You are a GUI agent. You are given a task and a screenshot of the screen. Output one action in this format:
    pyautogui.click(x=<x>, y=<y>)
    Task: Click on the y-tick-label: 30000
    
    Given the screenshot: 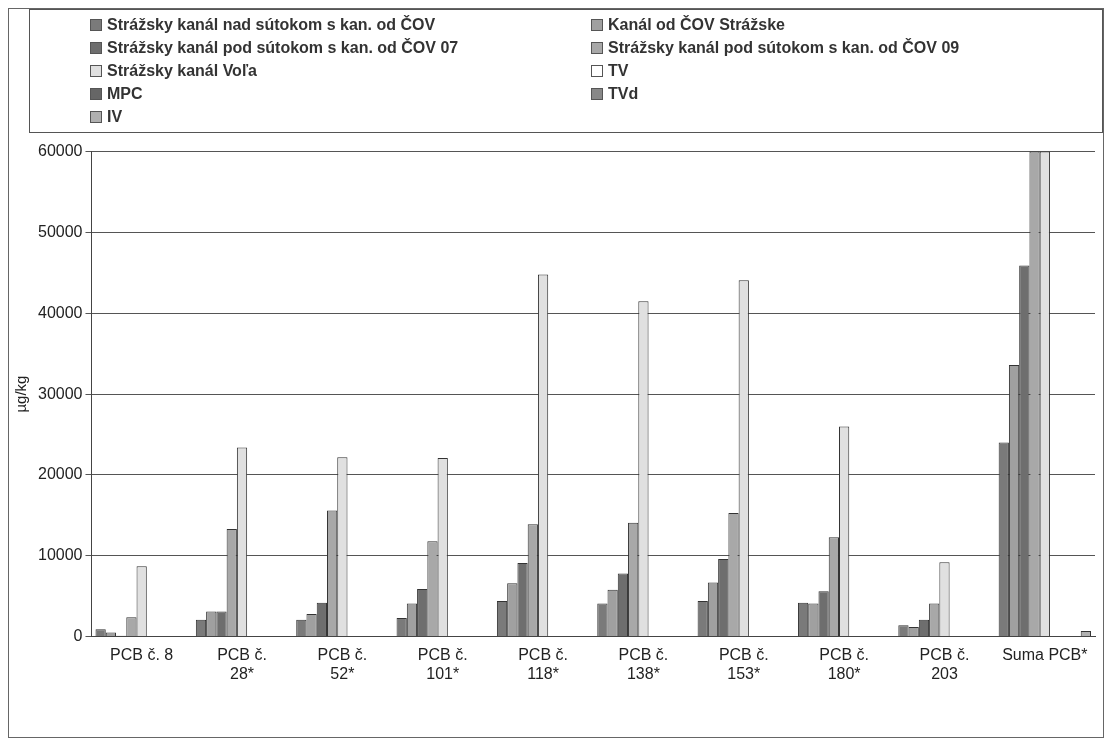 What is the action you would take?
    pyautogui.click(x=60, y=393)
    